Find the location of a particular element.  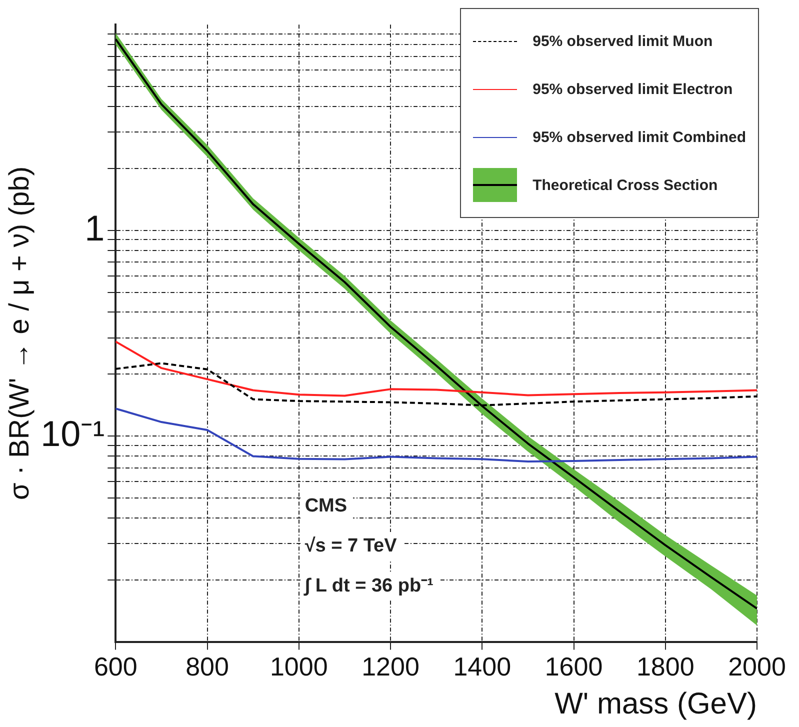

annotation: ∫ L dt = 36 pb⁻¹ is located at coordinates (368, 585).